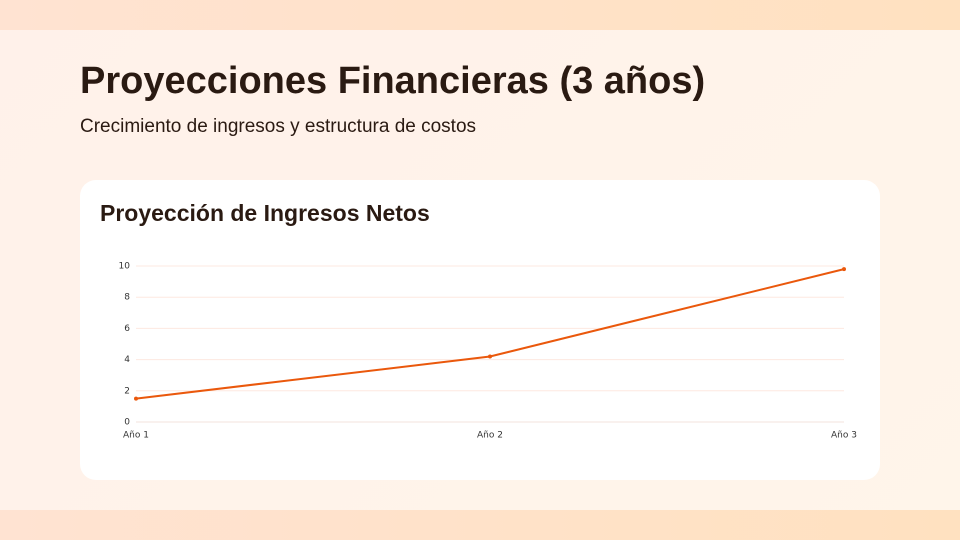  What do you see at coordinates (127, 423) in the screenshot?
I see `y-tick-label: 0` at bounding box center [127, 423].